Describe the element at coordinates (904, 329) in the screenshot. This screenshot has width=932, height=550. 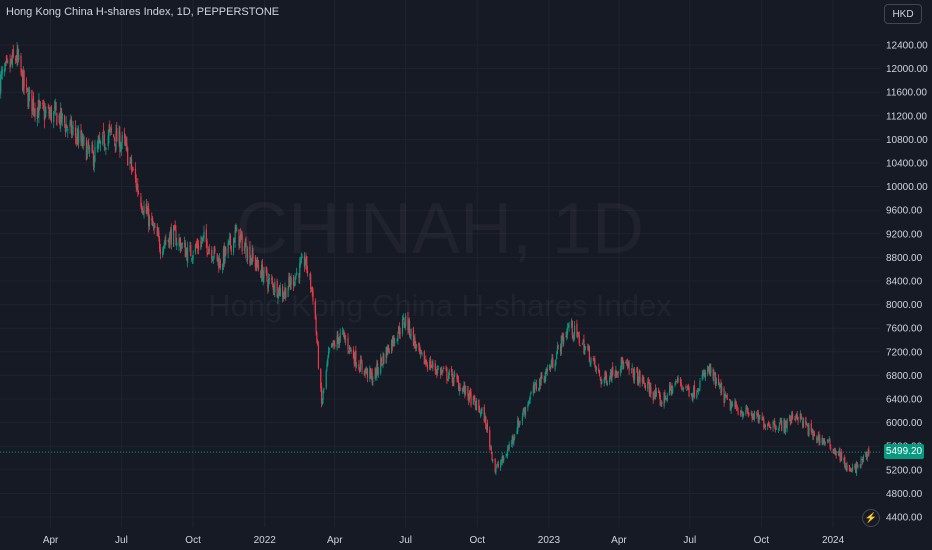
I see `y-tick-label: 7600.00` at that location.